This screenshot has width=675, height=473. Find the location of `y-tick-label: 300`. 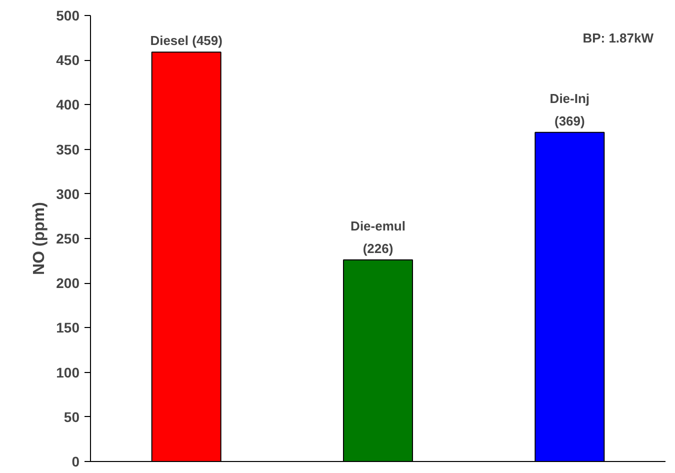

y-tick-label: 300 is located at coordinates (68, 194).